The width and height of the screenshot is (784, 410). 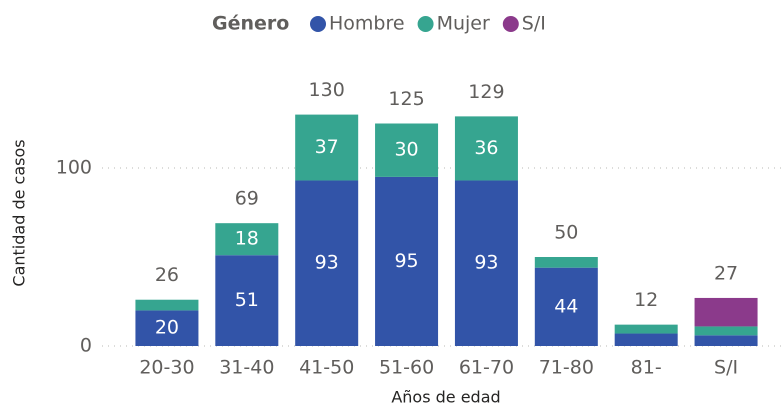 I want to click on x-tick-label: 71-80, so click(x=566, y=368).